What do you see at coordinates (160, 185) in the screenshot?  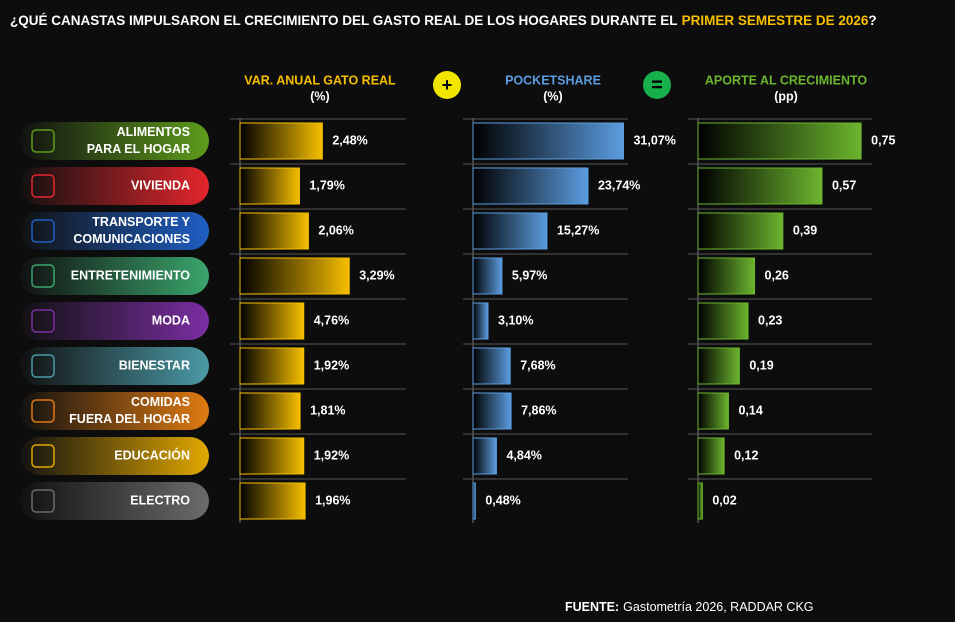 I see `category-label: VIVIENDA` at bounding box center [160, 185].